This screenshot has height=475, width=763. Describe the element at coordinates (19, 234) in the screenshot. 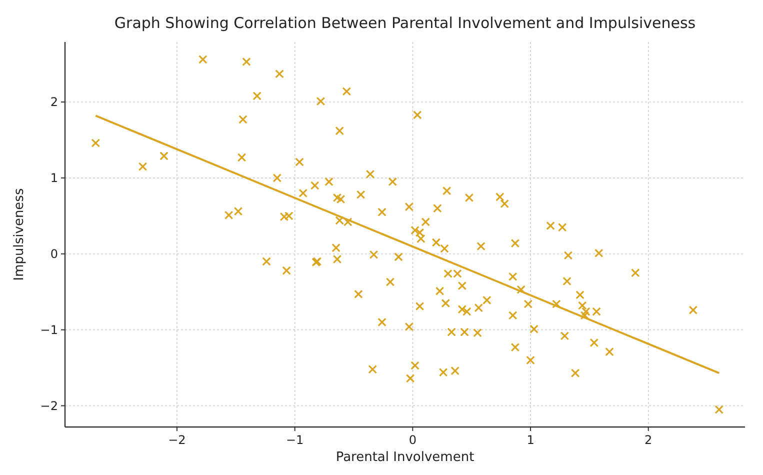

I see `y-axis-title: Impulsiveness` at that location.